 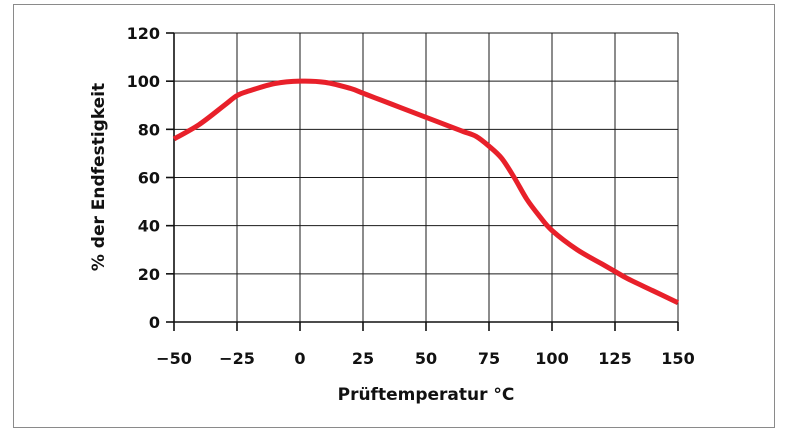 I want to click on y-tick-label: 0, so click(x=154, y=322).